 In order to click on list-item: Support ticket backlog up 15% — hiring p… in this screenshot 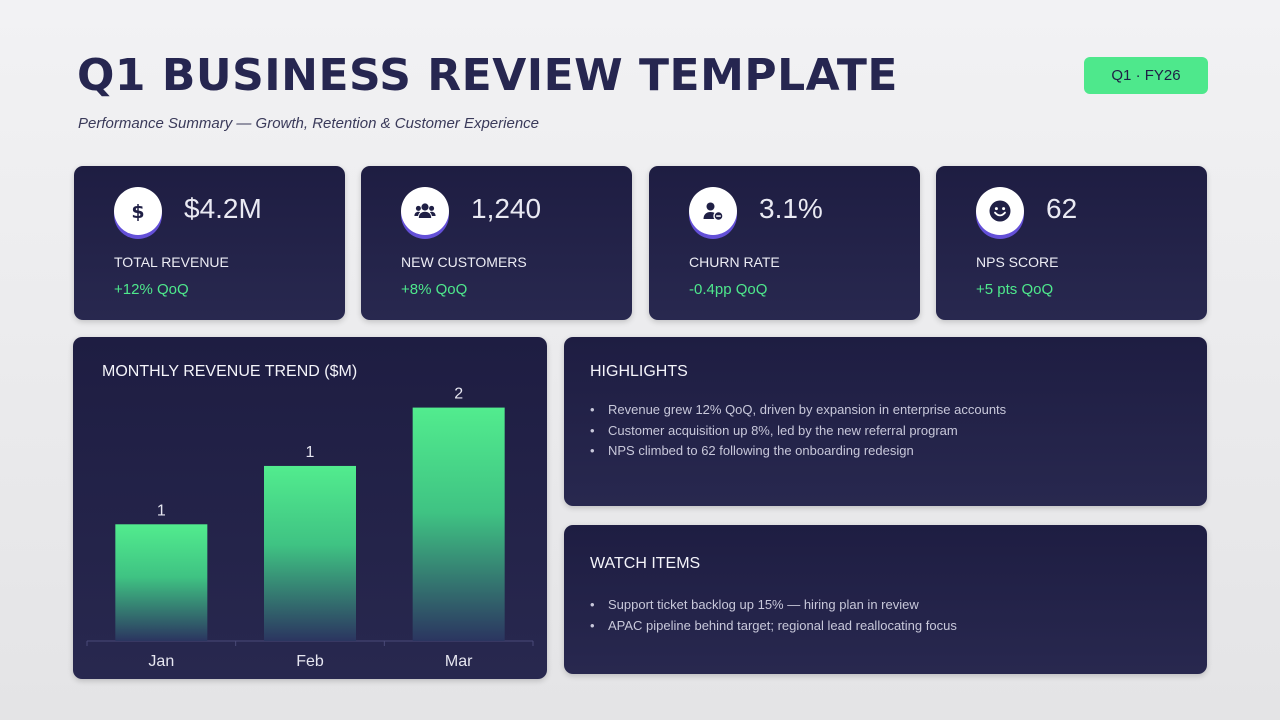, I will do `click(773, 605)`.